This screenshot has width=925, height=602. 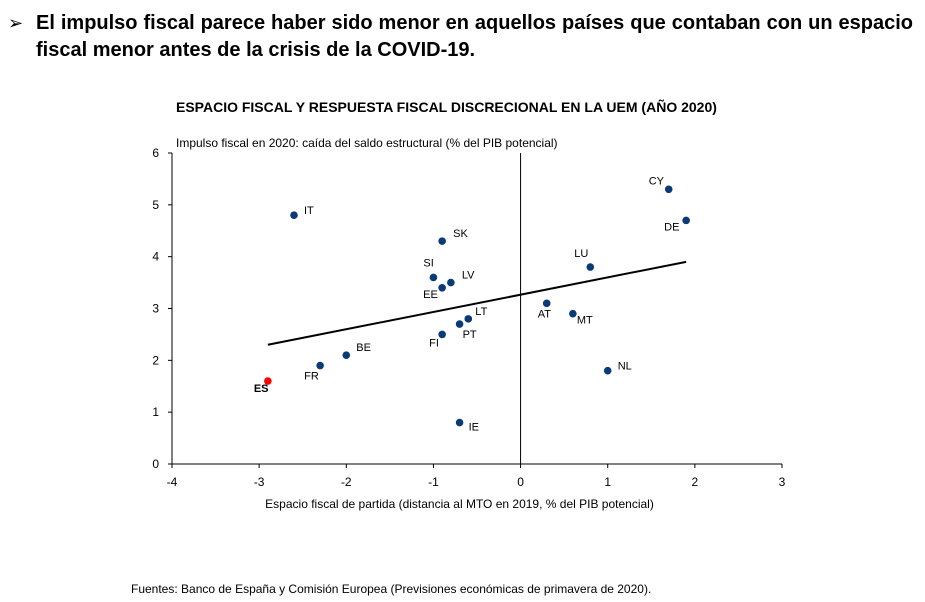 What do you see at coordinates (155, 309) in the screenshot?
I see `y-tick-label: 3` at bounding box center [155, 309].